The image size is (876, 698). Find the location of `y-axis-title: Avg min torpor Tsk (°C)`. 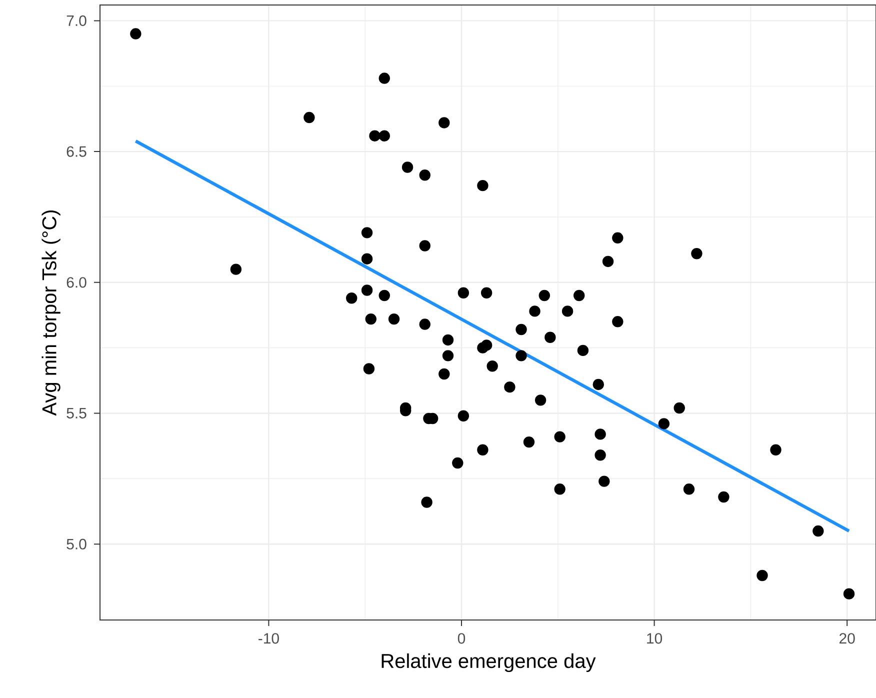

y-axis-title: Avg min torpor Tsk (°C) is located at coordinates (51, 313).